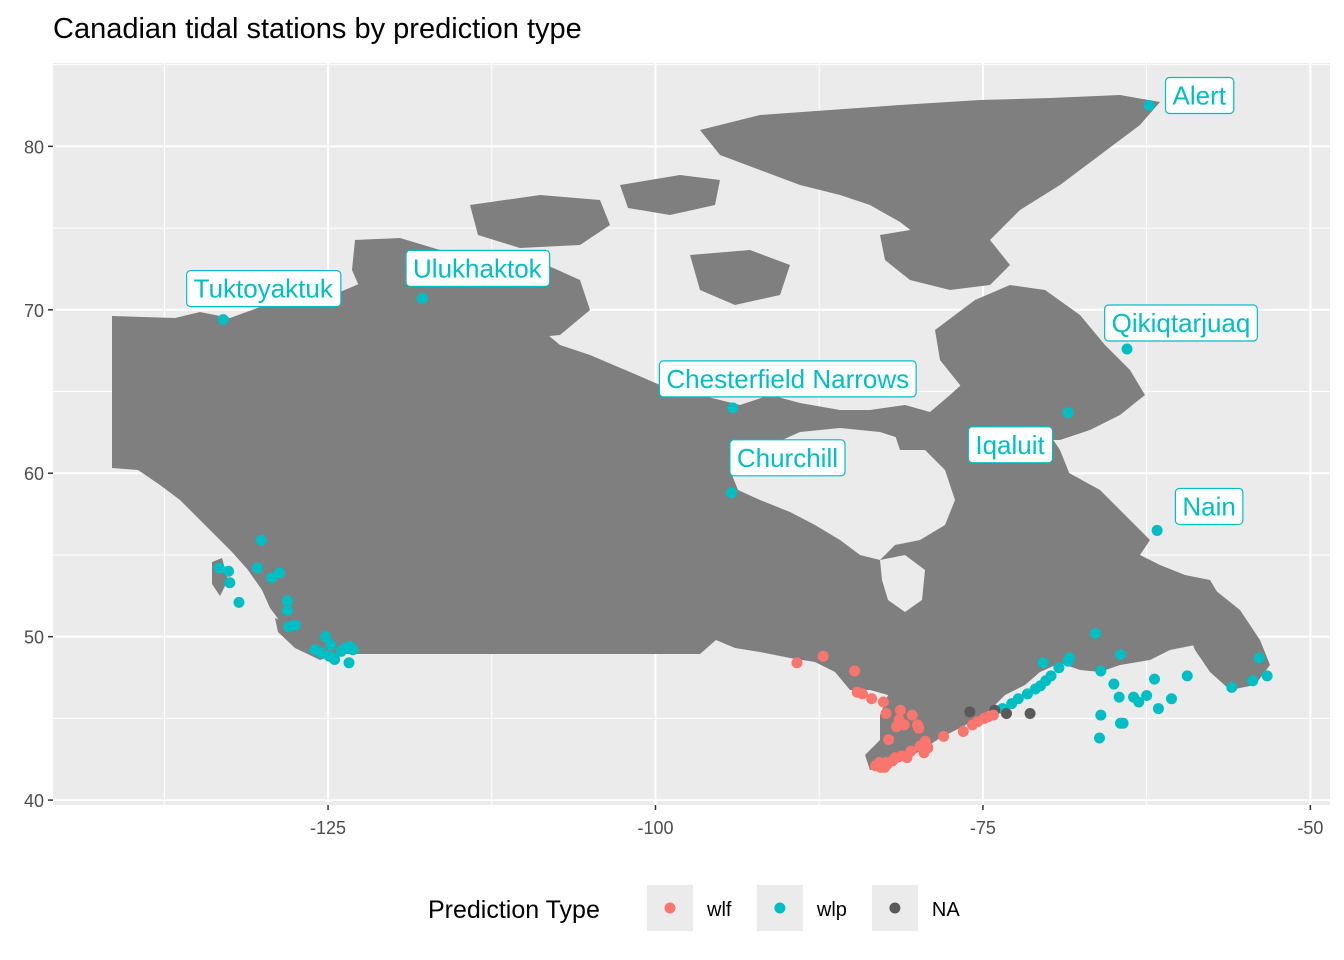 The image size is (1344, 960). I want to click on ellesmere-island, so click(930, 175).